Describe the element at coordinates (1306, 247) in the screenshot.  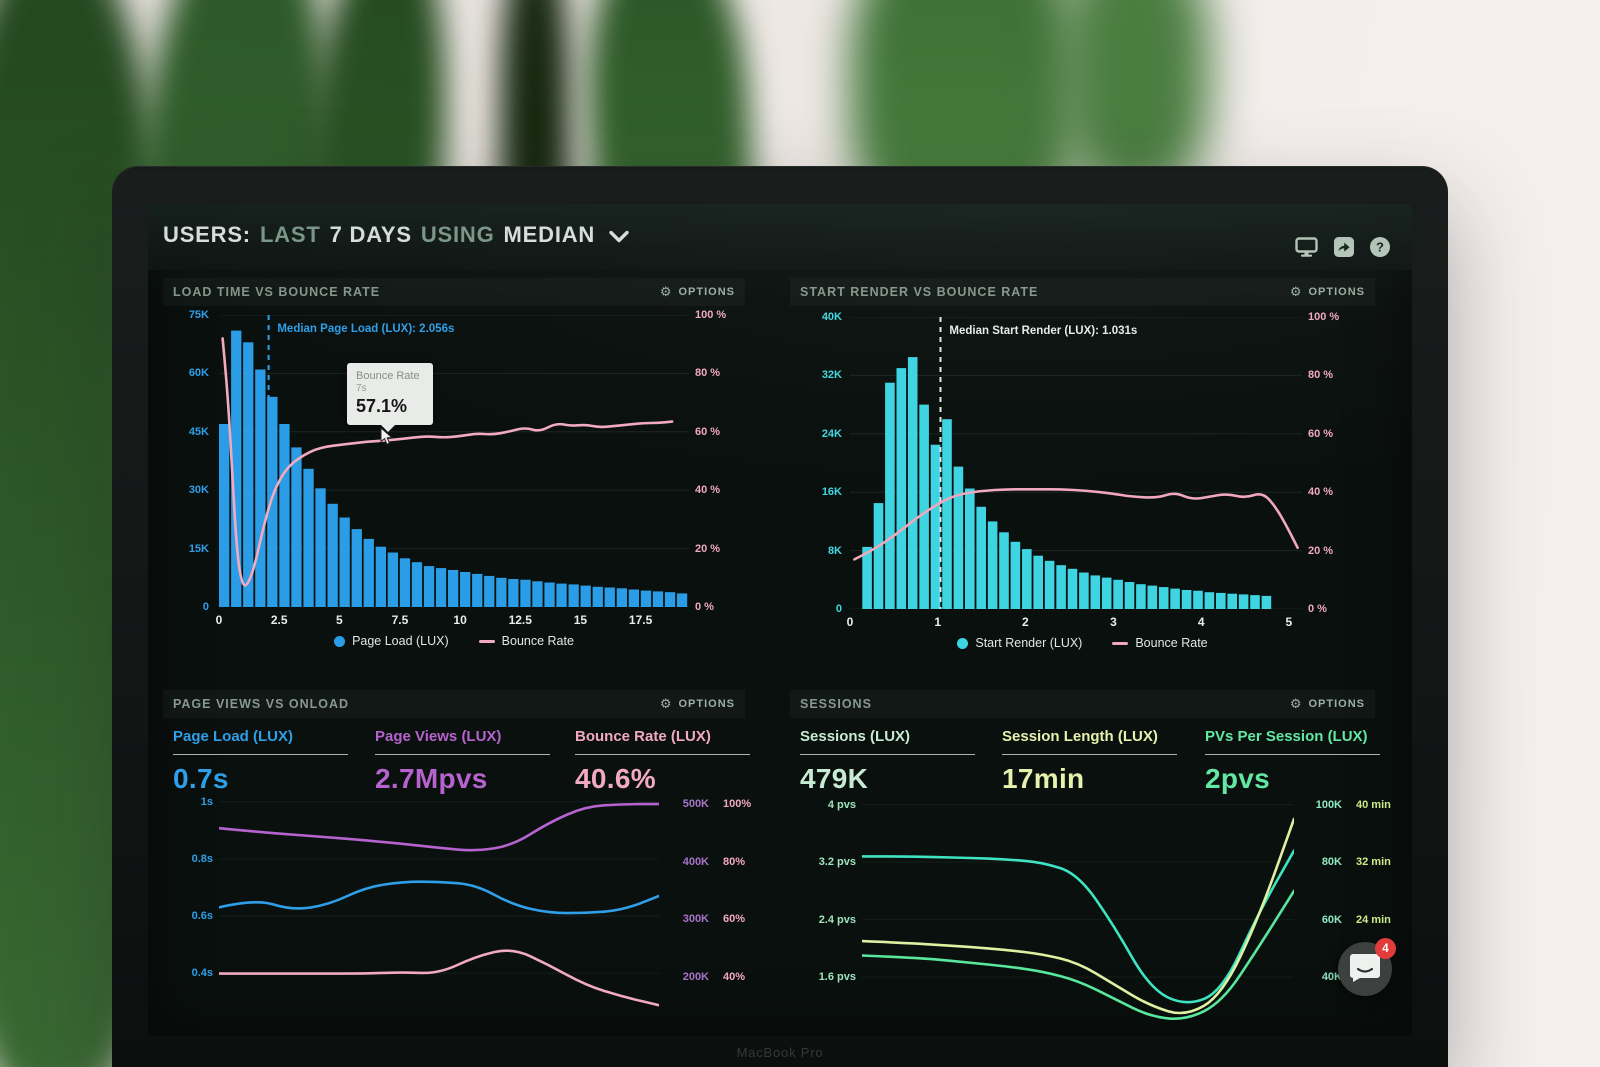
I see `display-icon` at that location.